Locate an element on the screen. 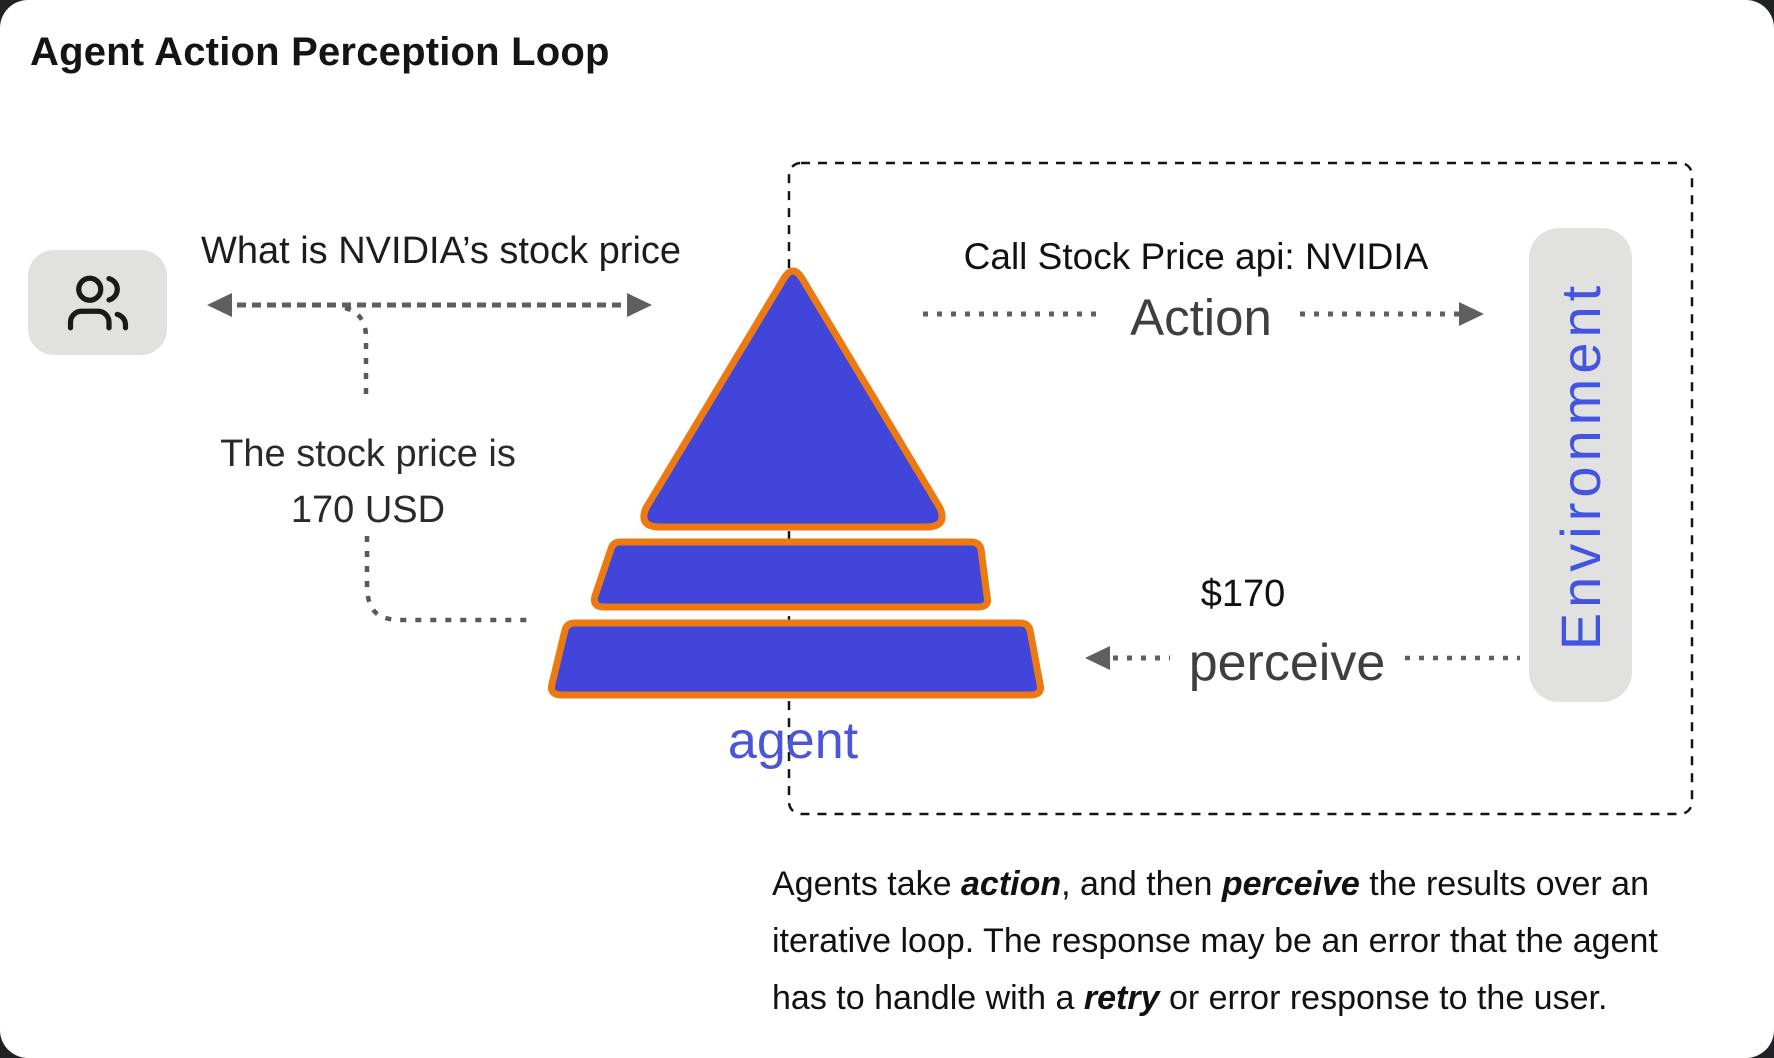 The width and height of the screenshot is (1774, 1058). perceive-arrowhead-icon is located at coordinates (1097, 658).